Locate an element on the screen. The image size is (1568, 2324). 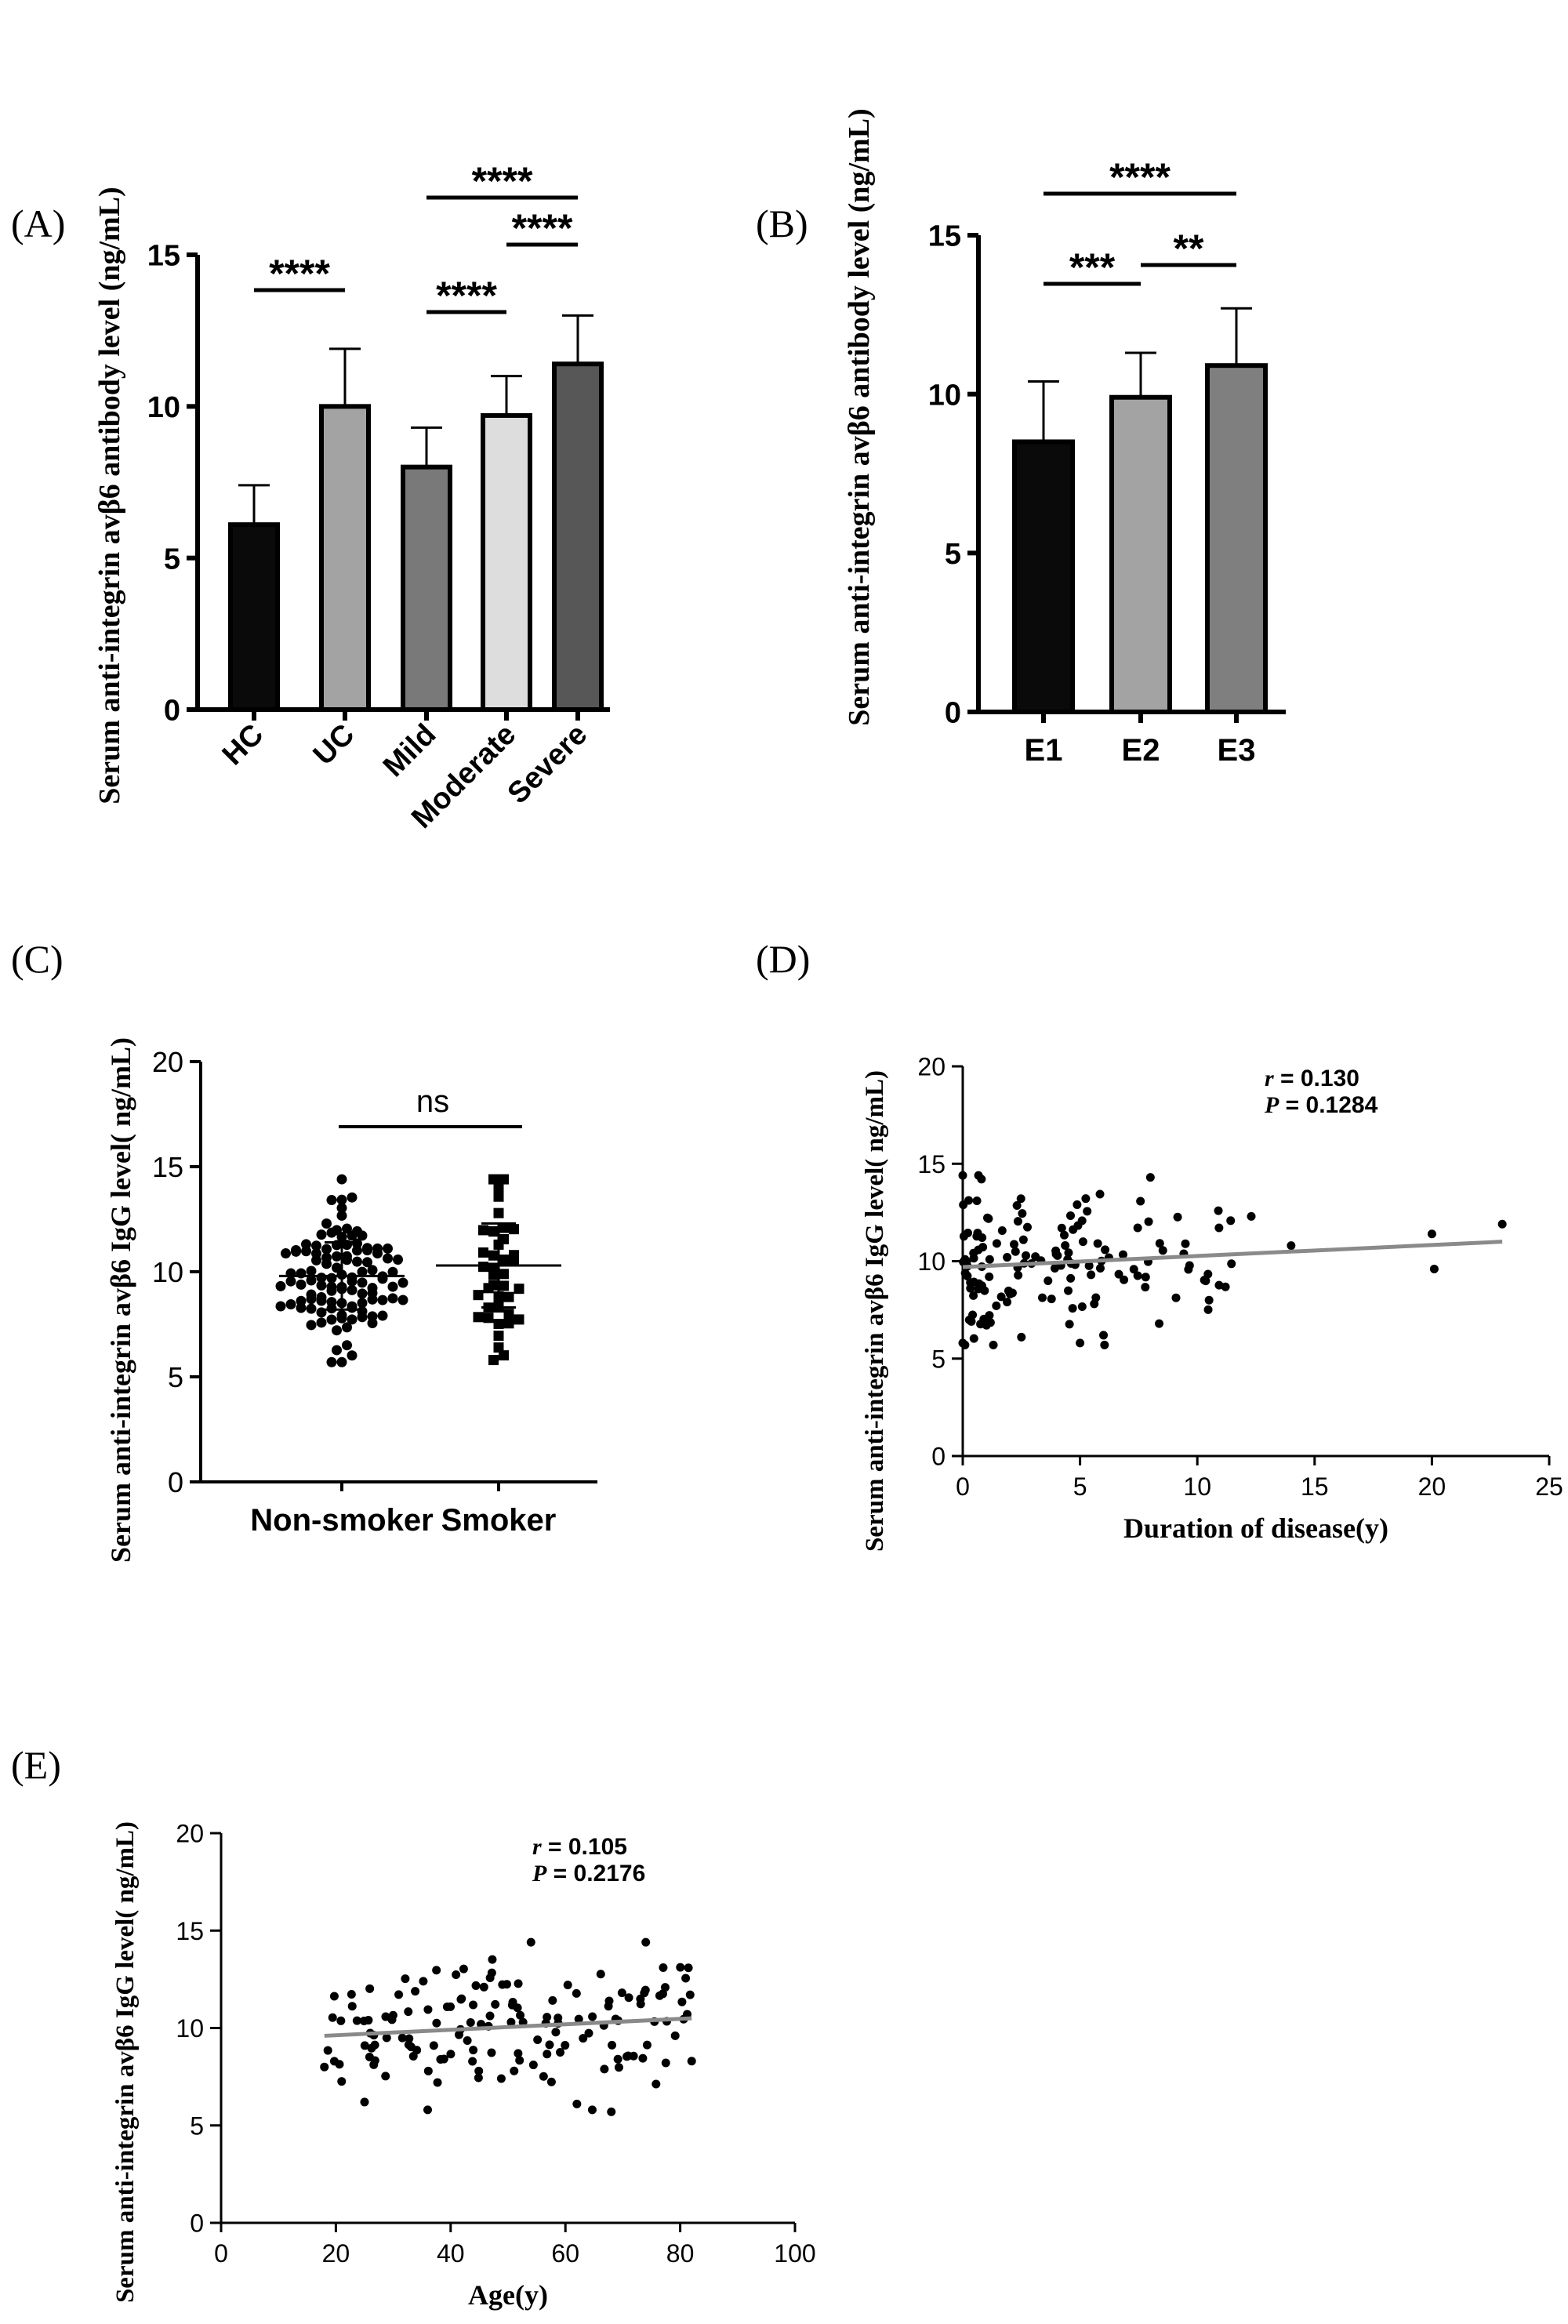
x-tick-label: 0 is located at coordinates (221, 2253).